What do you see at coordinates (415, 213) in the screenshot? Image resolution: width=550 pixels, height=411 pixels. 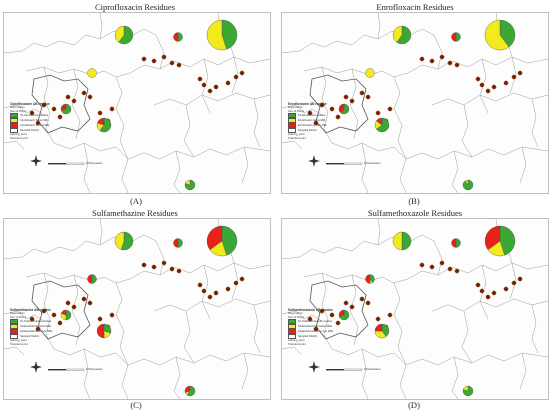 I see `panel-d-title: Sulfamethoxazole Residues` at bounding box center [415, 213].